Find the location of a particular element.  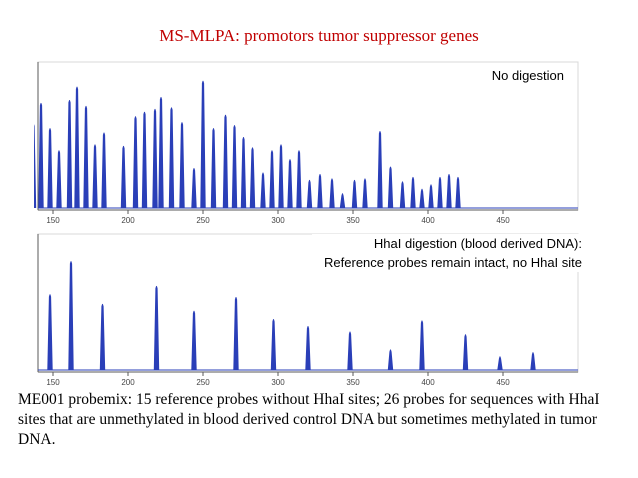

hhai-digestion-label-line1: HhaI digestion (blood derived DNA): is located at coordinates (477, 243).